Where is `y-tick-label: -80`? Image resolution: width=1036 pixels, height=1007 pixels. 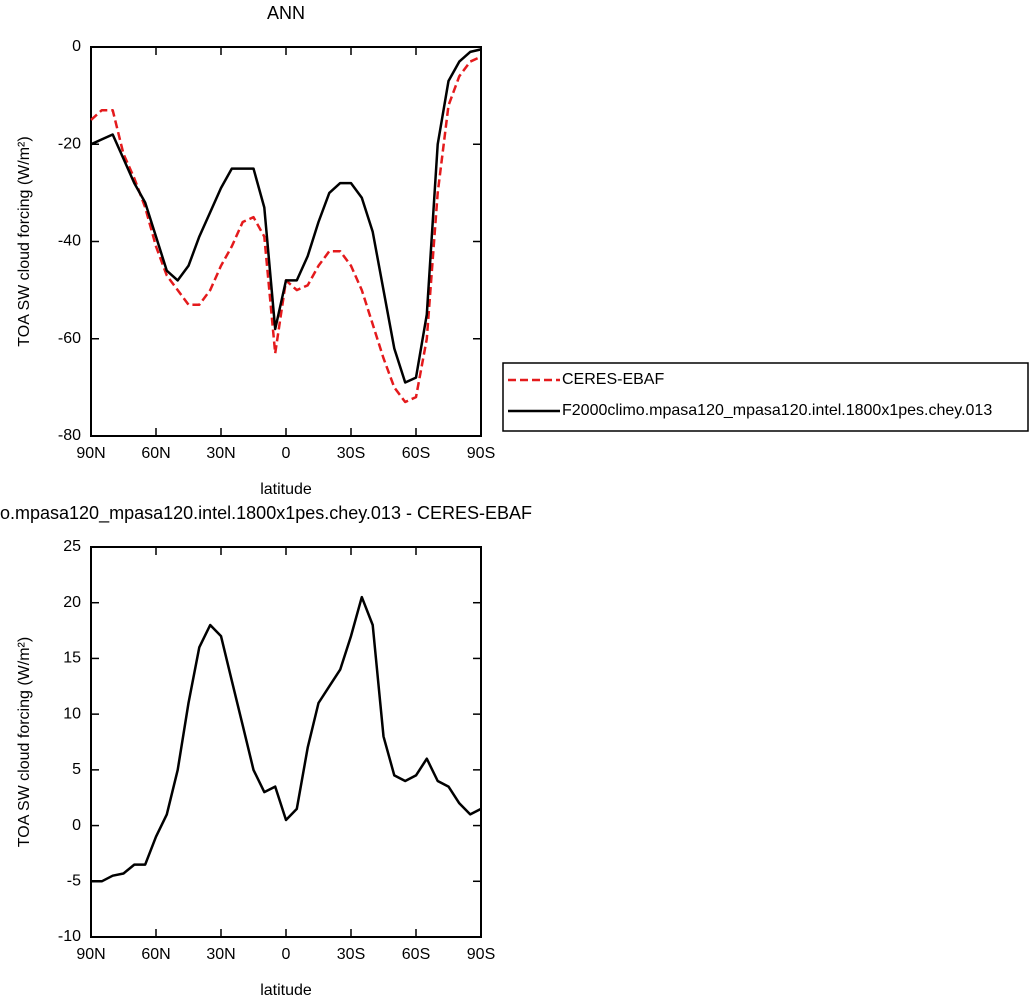
y-tick-label: -80 is located at coordinates (69, 435).